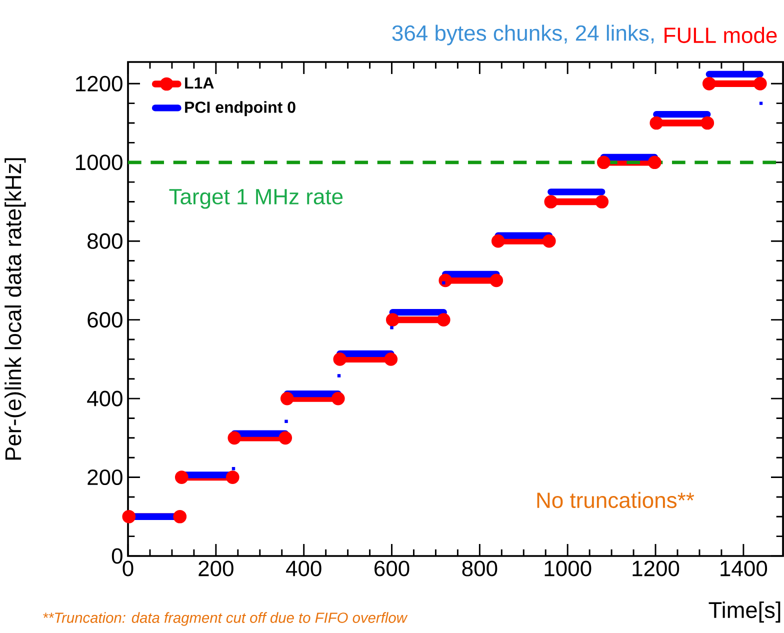  Describe the element at coordinates (744, 612) in the screenshot. I see `x-axis-title: Time[s]` at that location.